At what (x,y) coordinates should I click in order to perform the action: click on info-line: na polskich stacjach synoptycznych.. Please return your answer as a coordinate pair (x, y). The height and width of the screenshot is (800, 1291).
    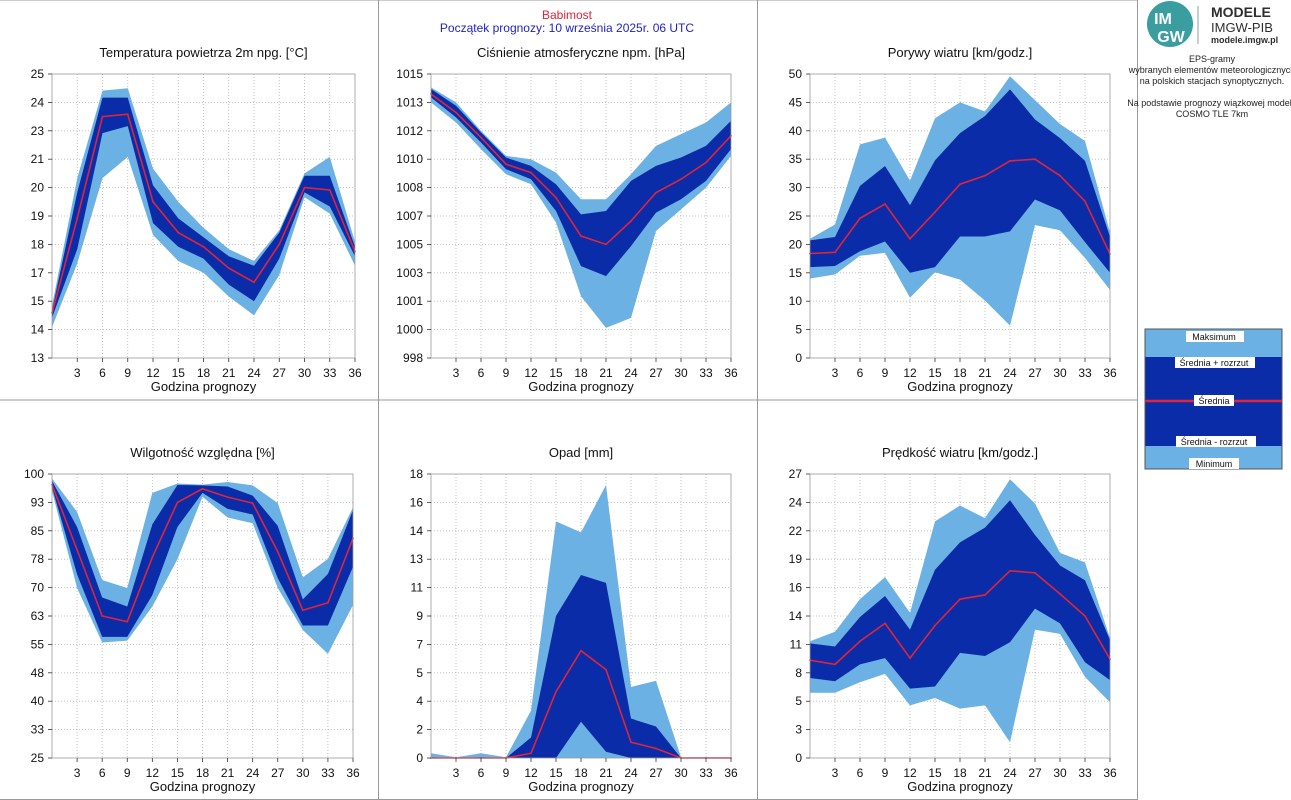
    Looking at the image, I should click on (1212, 81).